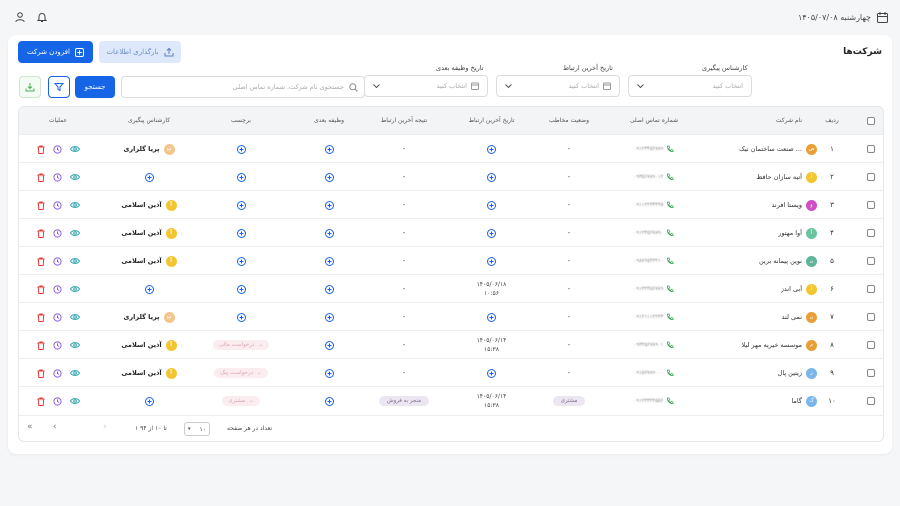 Image resolution: width=900 pixels, height=506 pixels. I want to click on tag-badge: درخواست مالی ⌄, so click(241, 345).